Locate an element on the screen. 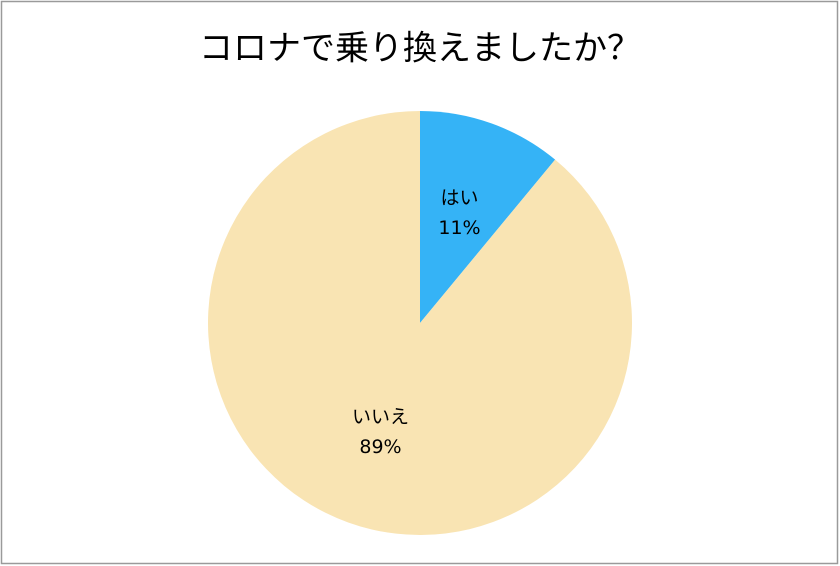  pie-slice is located at coordinates (488, 217).